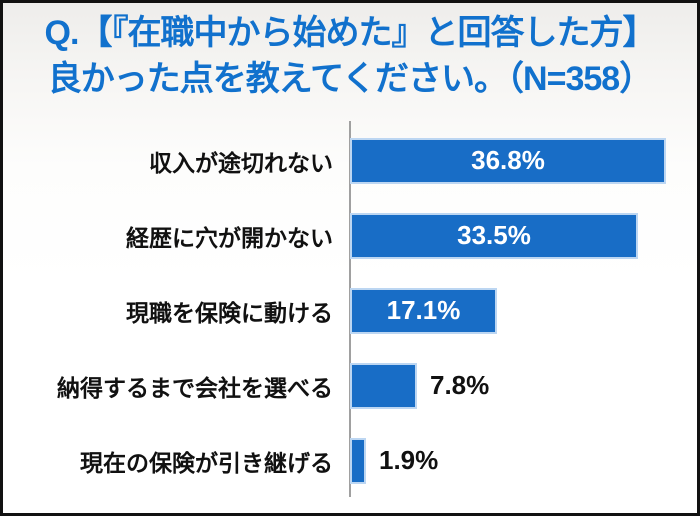 This screenshot has height=516, width=700. Describe the element at coordinates (348, 235) in the screenshot. I see `bar-row: 経歴に穴が開かない 33.5%` at that location.